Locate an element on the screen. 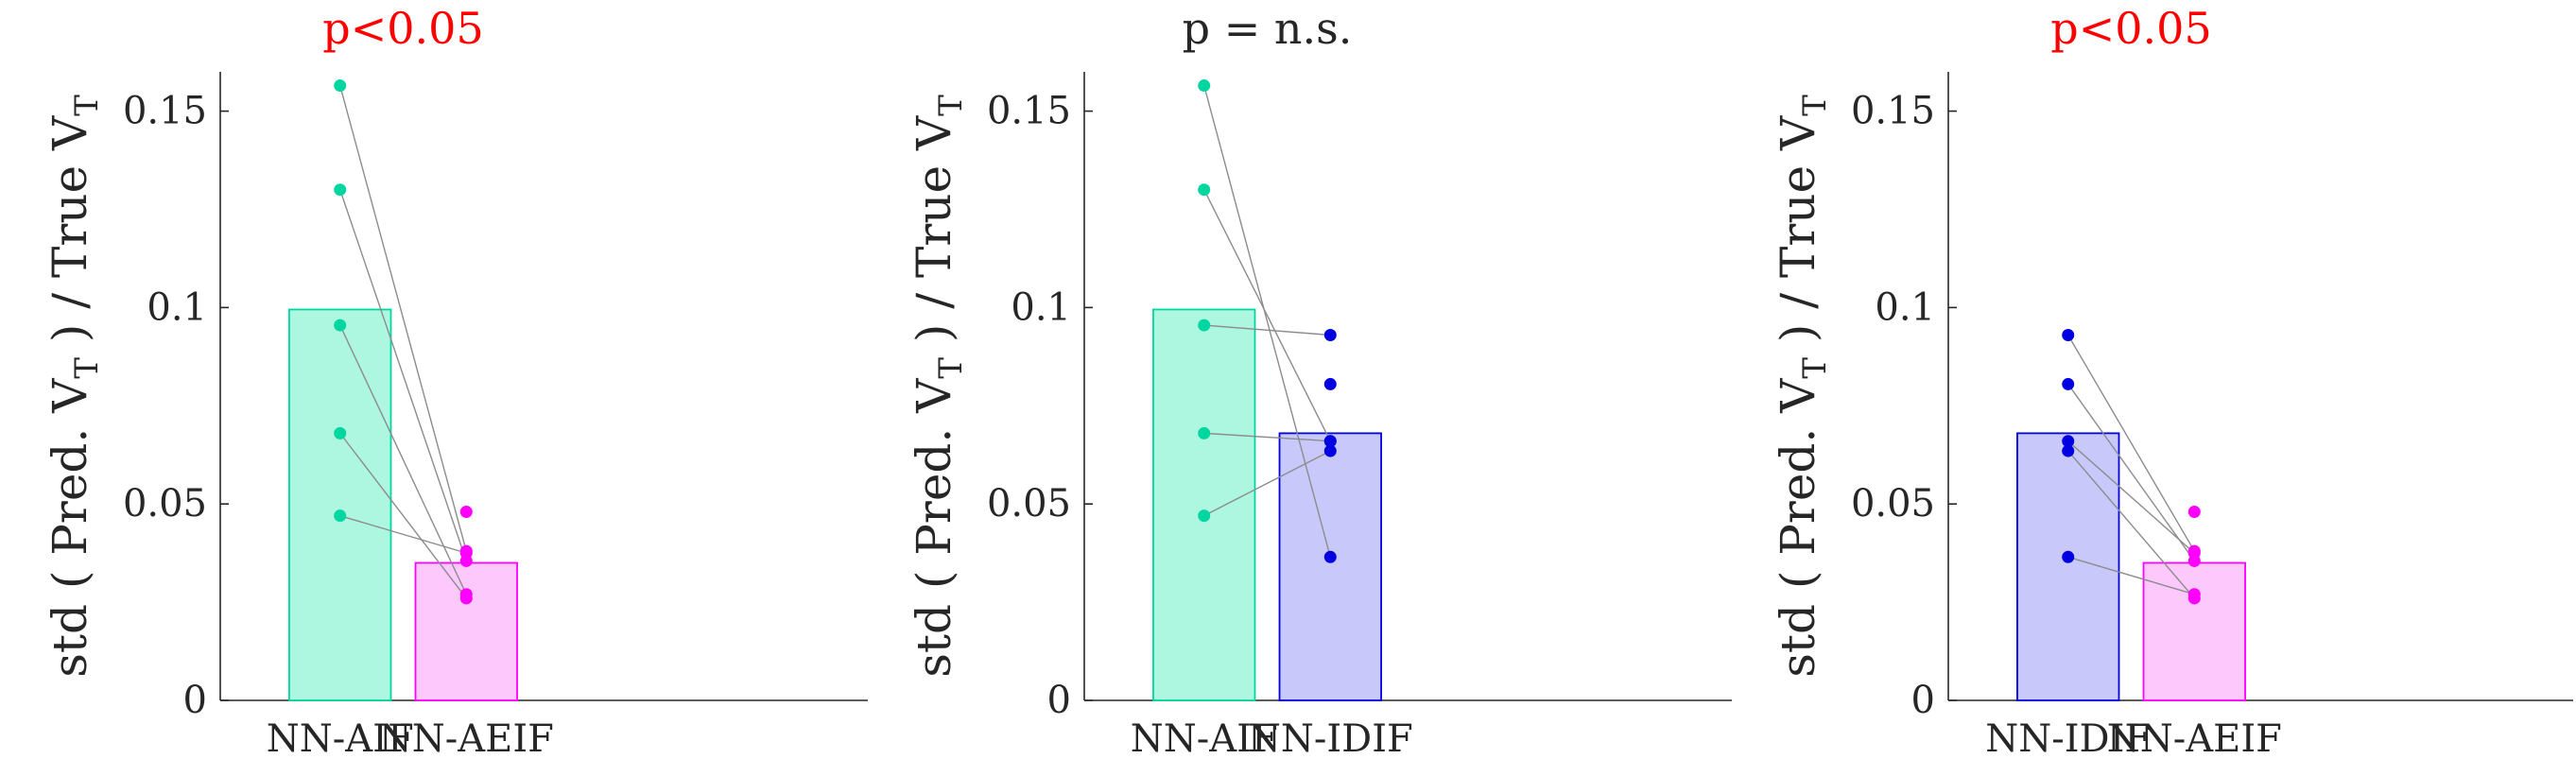  bar-nn-idif is located at coordinates (1330, 566).